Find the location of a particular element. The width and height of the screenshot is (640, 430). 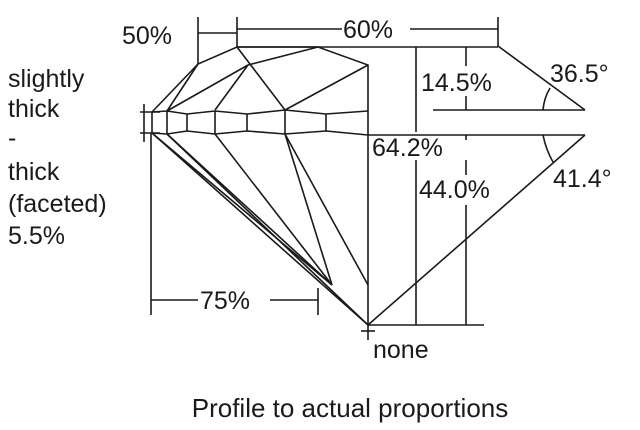

girdle-line: - is located at coordinates (12, 138).